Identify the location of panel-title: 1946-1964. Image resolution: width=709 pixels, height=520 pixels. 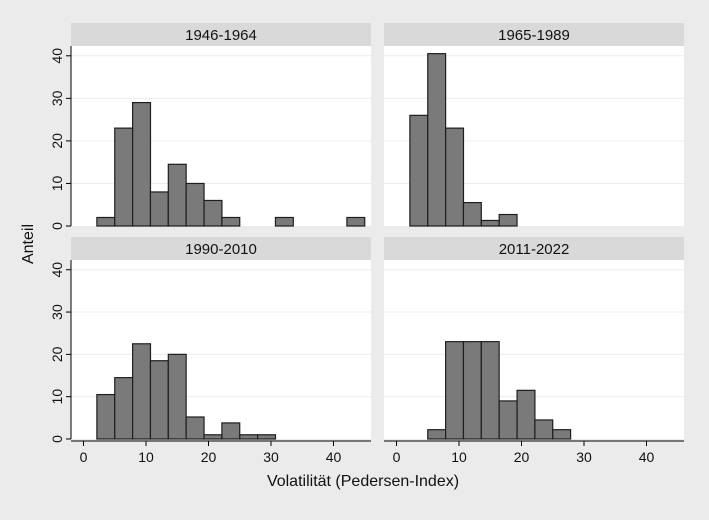
(221, 35).